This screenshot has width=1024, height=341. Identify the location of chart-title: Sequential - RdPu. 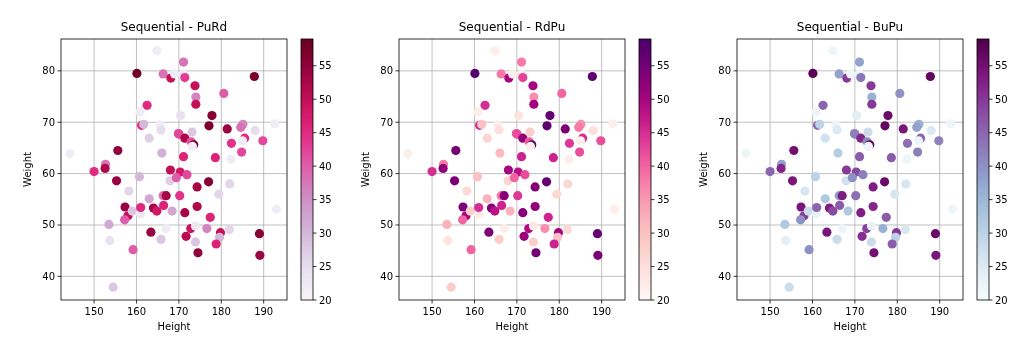
(512, 27).